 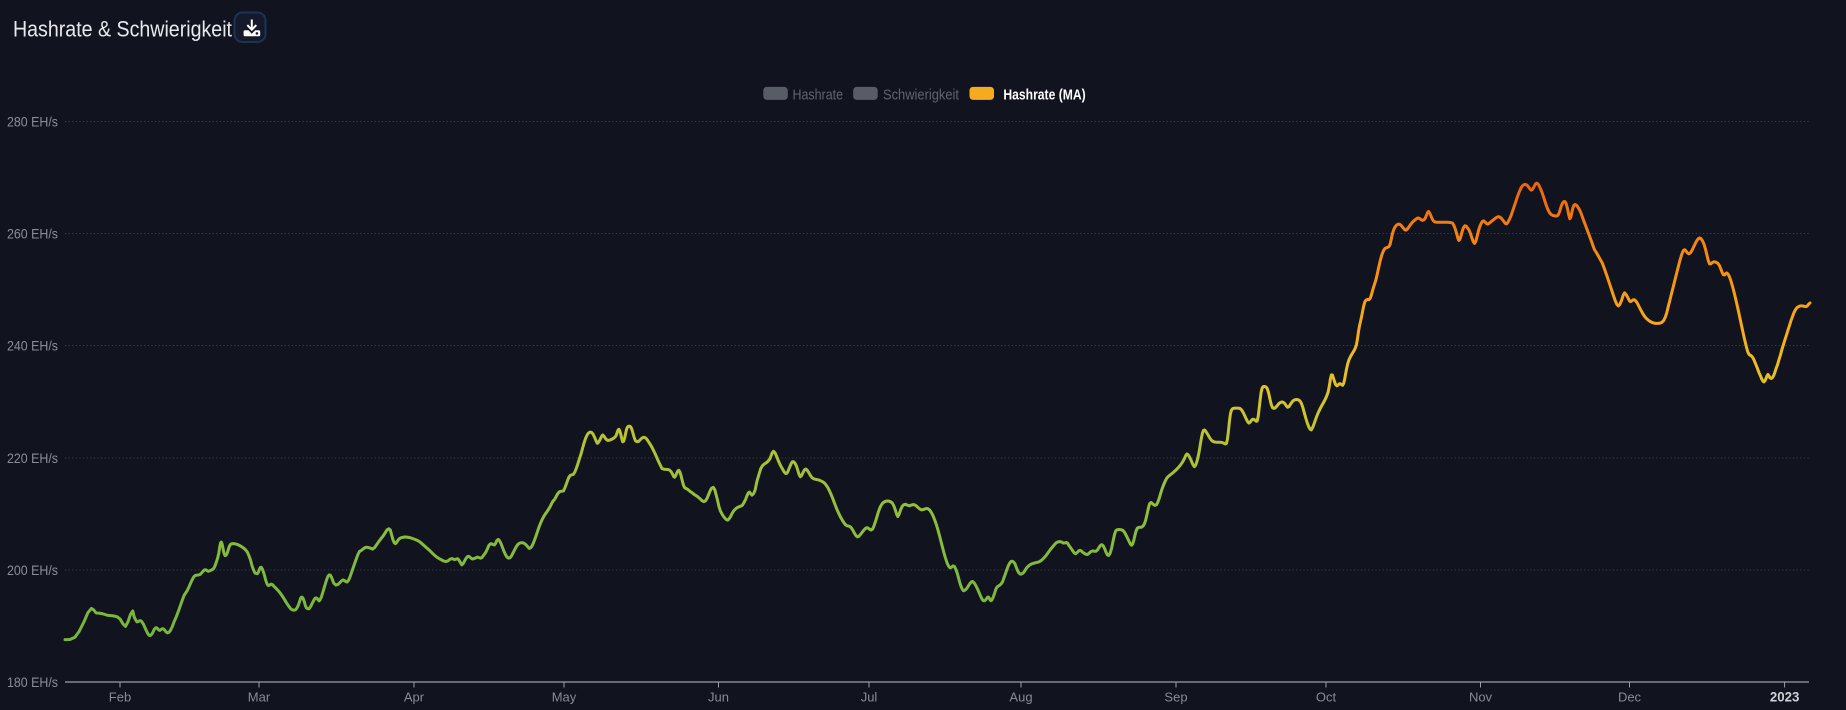 I want to click on svg-text: Apr, so click(x=414, y=697).